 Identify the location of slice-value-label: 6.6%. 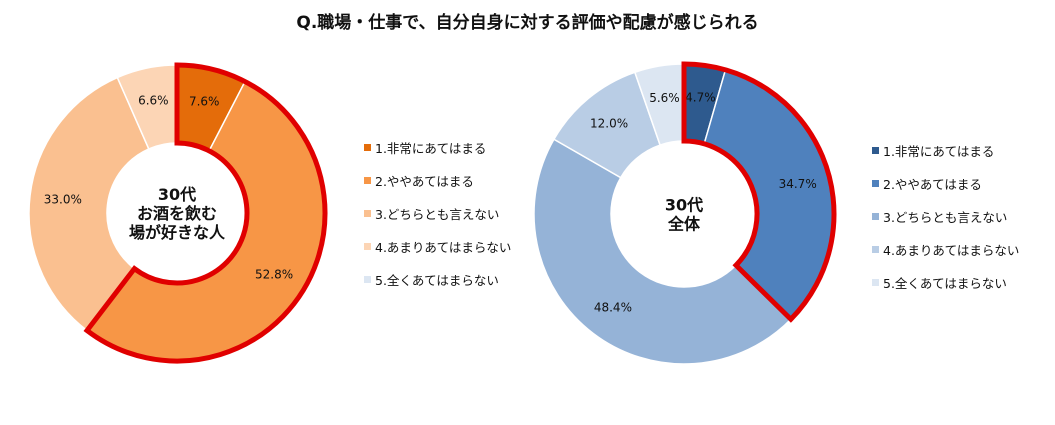
(153, 100).